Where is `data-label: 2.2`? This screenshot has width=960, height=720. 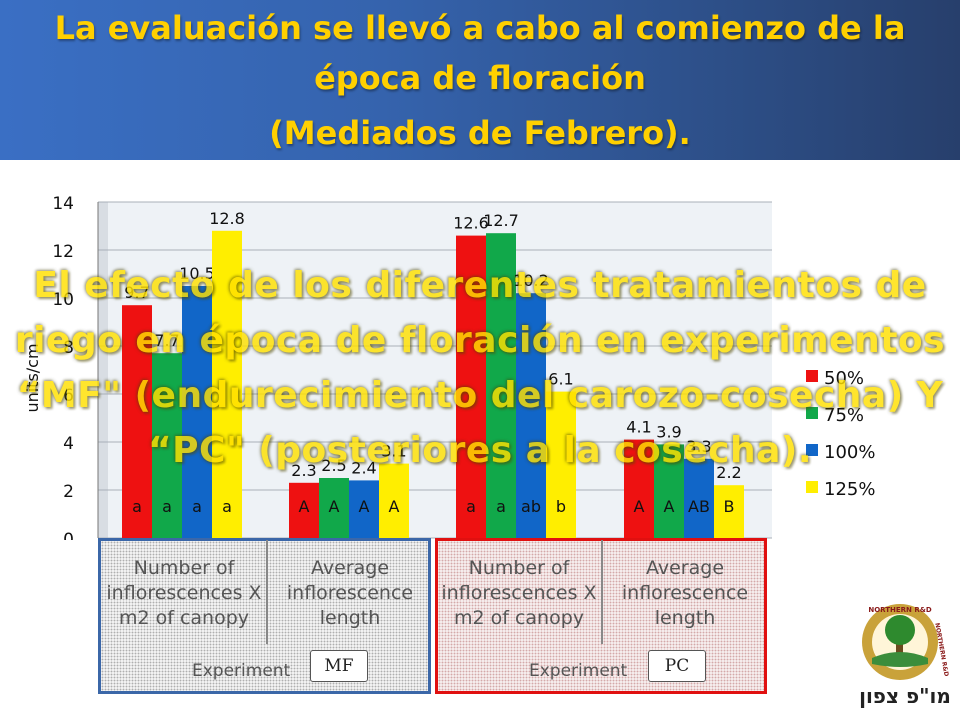 data-label: 2.2 is located at coordinates (728, 472).